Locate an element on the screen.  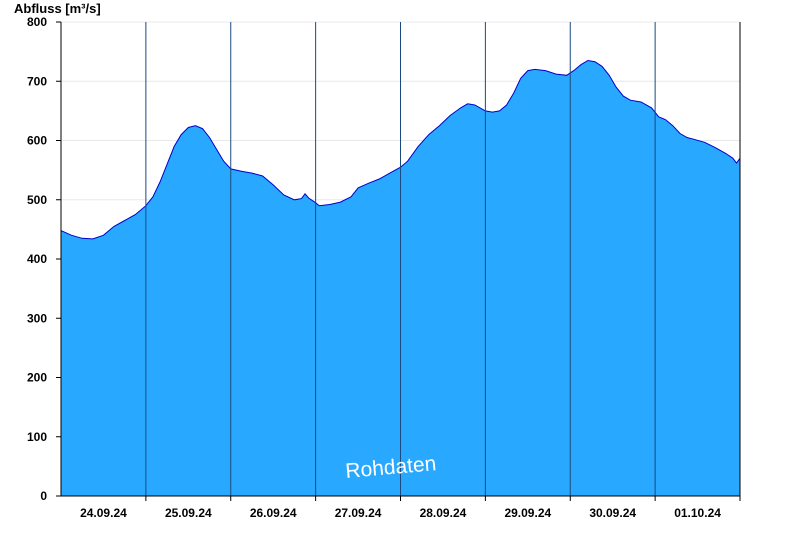
x-tick-label: 24.09.24 is located at coordinates (103, 513).